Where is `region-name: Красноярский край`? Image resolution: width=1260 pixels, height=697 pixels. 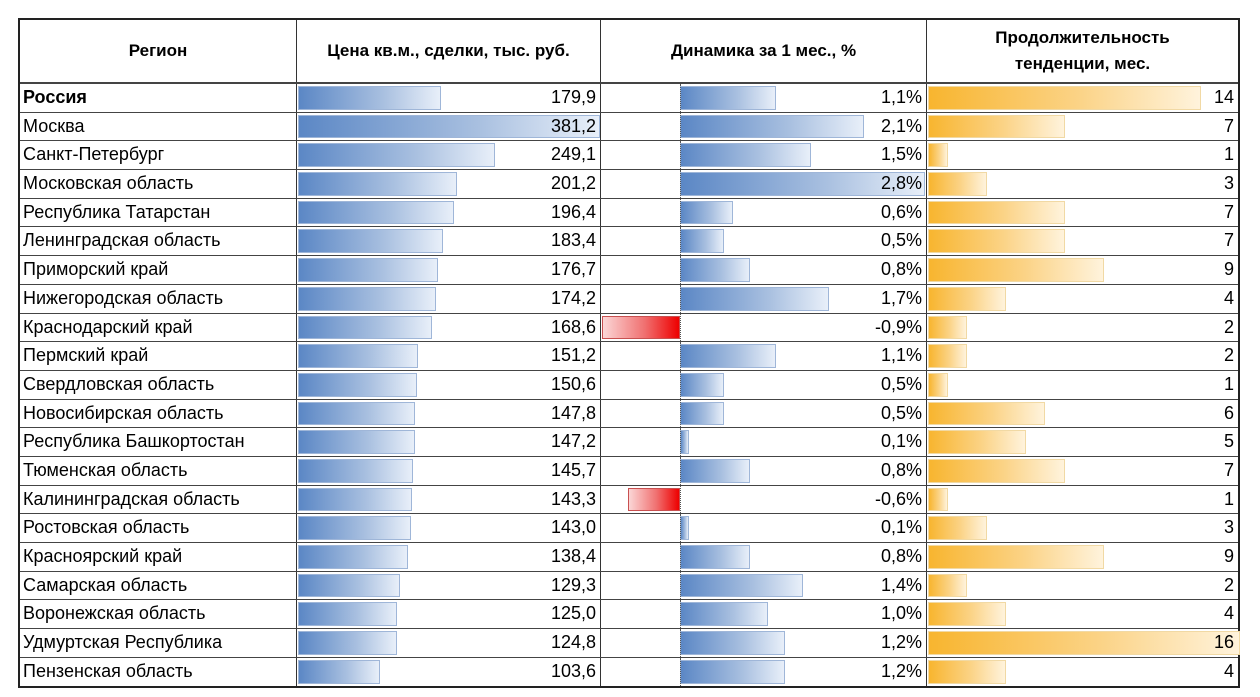 region-name: Красноярский край is located at coordinates (158, 557).